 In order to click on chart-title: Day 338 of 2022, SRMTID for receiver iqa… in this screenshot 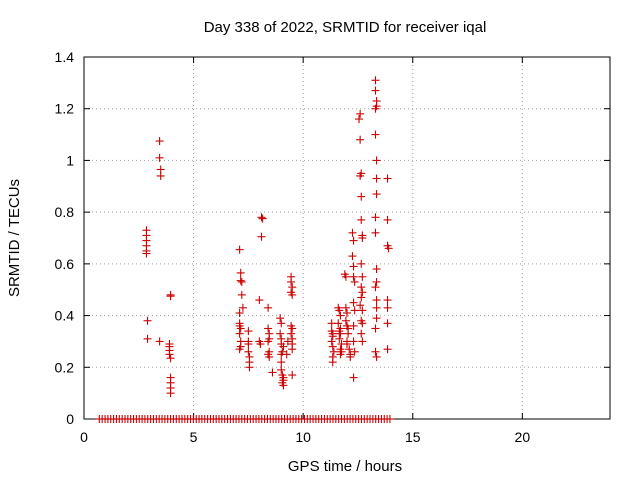, I will do `click(345, 27)`.